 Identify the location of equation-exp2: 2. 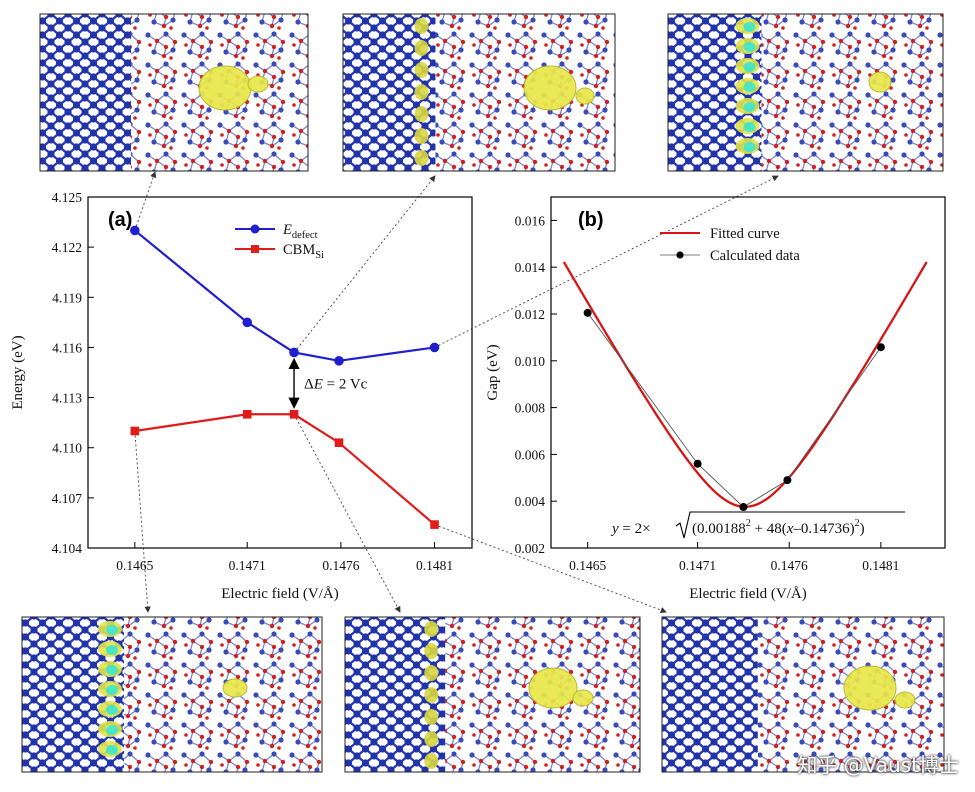
(857, 523).